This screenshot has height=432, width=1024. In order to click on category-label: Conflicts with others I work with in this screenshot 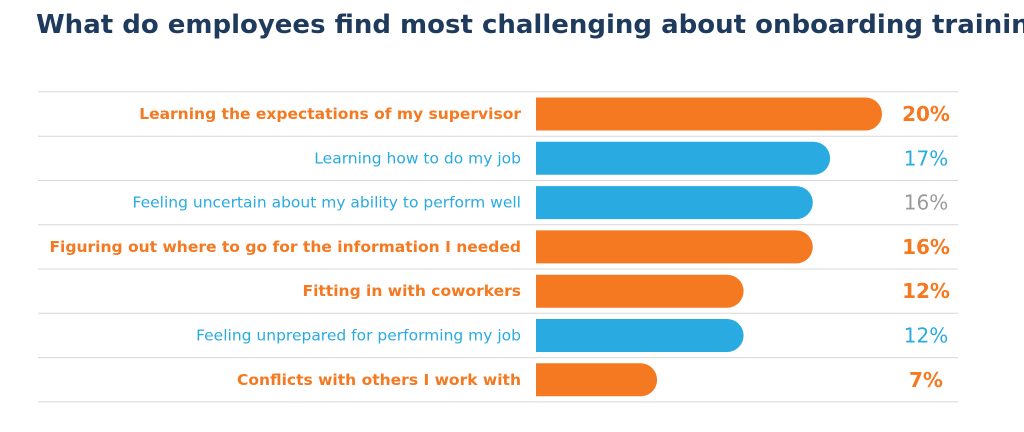, I will do `click(379, 380)`.